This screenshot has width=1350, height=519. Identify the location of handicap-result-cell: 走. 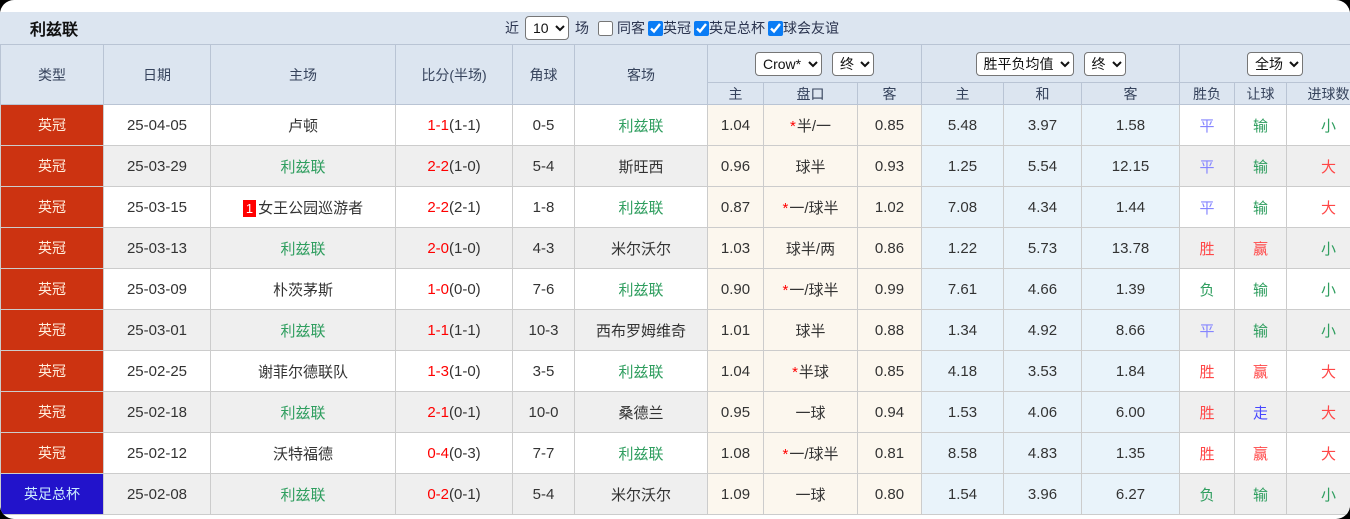
(1261, 412).